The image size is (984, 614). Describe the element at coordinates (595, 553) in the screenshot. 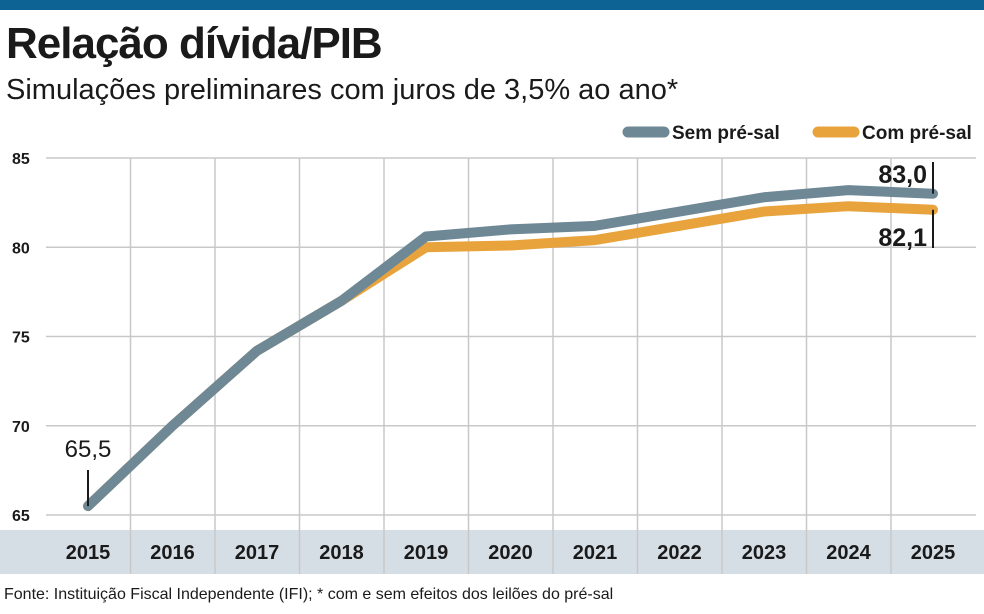

I see `x-tick-label: 2021` at that location.